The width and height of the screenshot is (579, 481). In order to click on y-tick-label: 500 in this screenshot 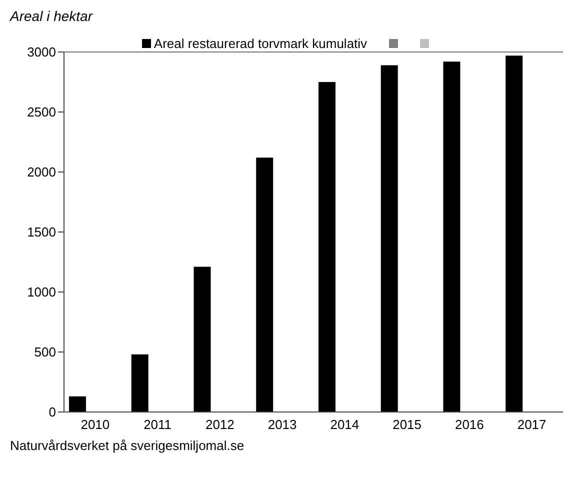, I will do `click(45, 352)`.